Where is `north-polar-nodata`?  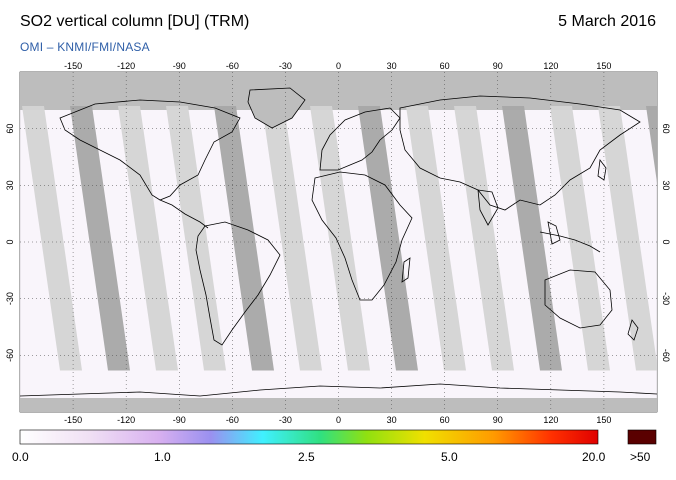
north-polar-nodata is located at coordinates (338, 91).